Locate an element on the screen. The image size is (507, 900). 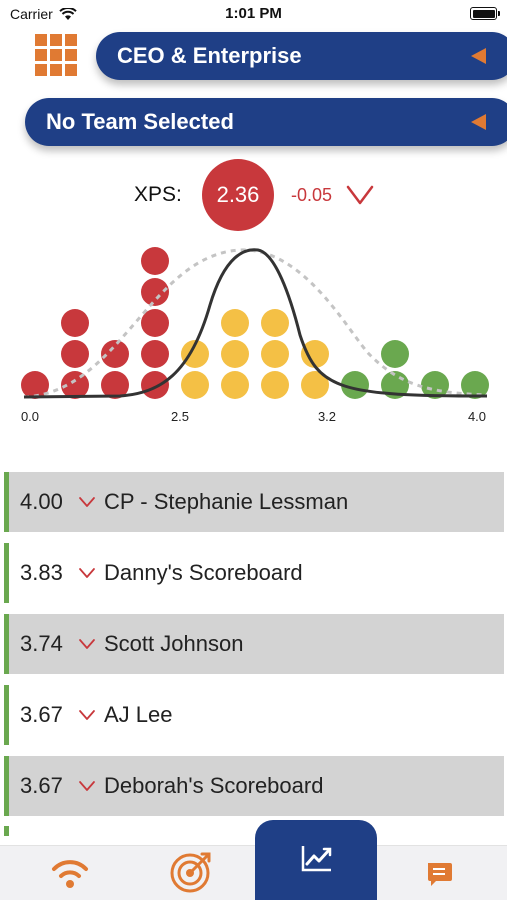
xps-score-badge: 2.36 is located at coordinates (238, 195).